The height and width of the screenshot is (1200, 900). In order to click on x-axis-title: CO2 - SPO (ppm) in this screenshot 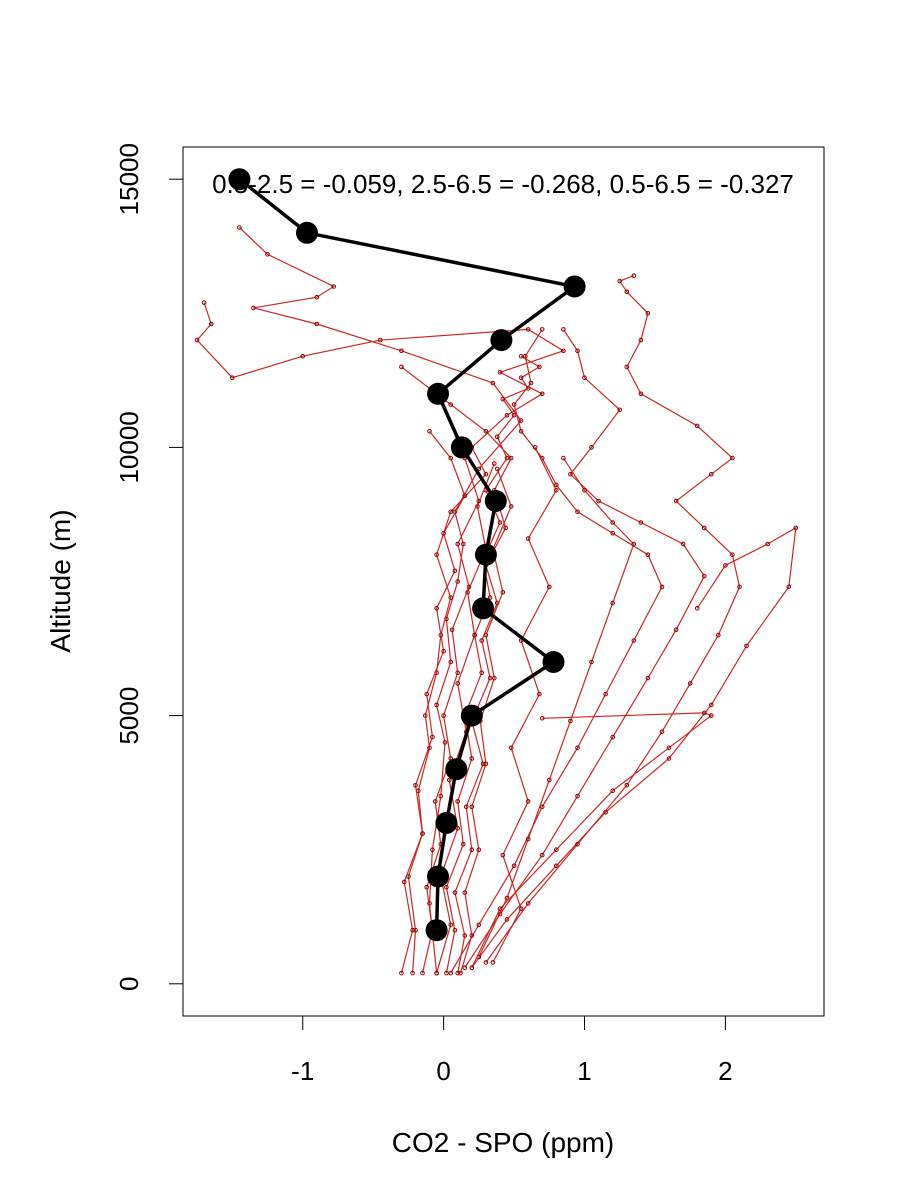, I will do `click(503, 1142)`.